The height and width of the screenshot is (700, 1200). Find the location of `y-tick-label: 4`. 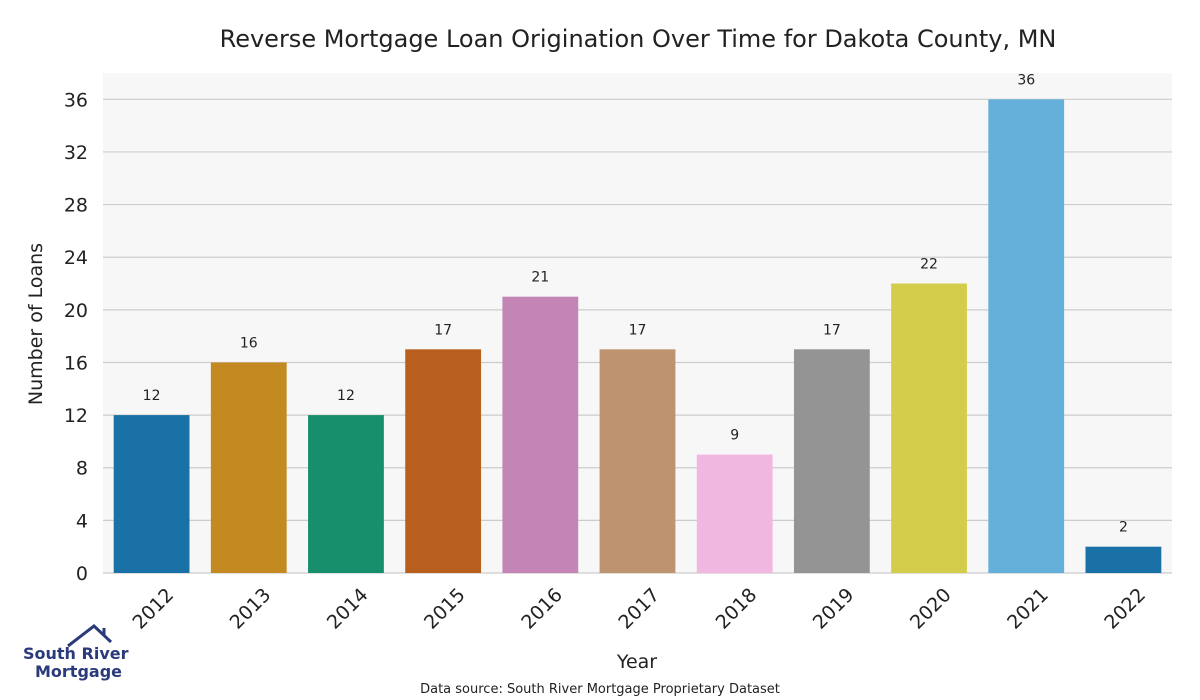

y-tick-label: 4 is located at coordinates (82, 521).